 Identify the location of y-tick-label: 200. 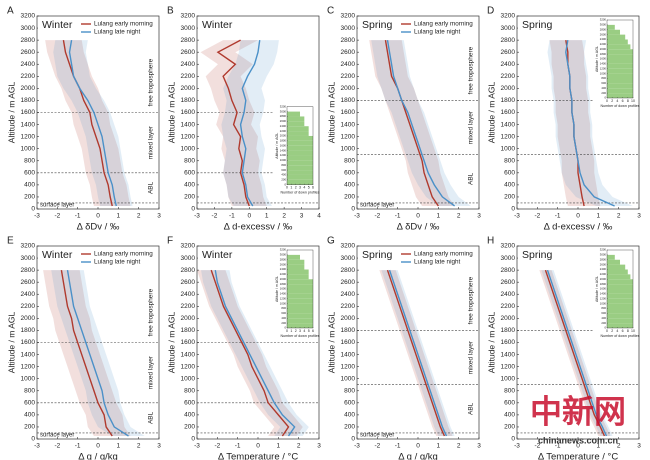
(189, 427).